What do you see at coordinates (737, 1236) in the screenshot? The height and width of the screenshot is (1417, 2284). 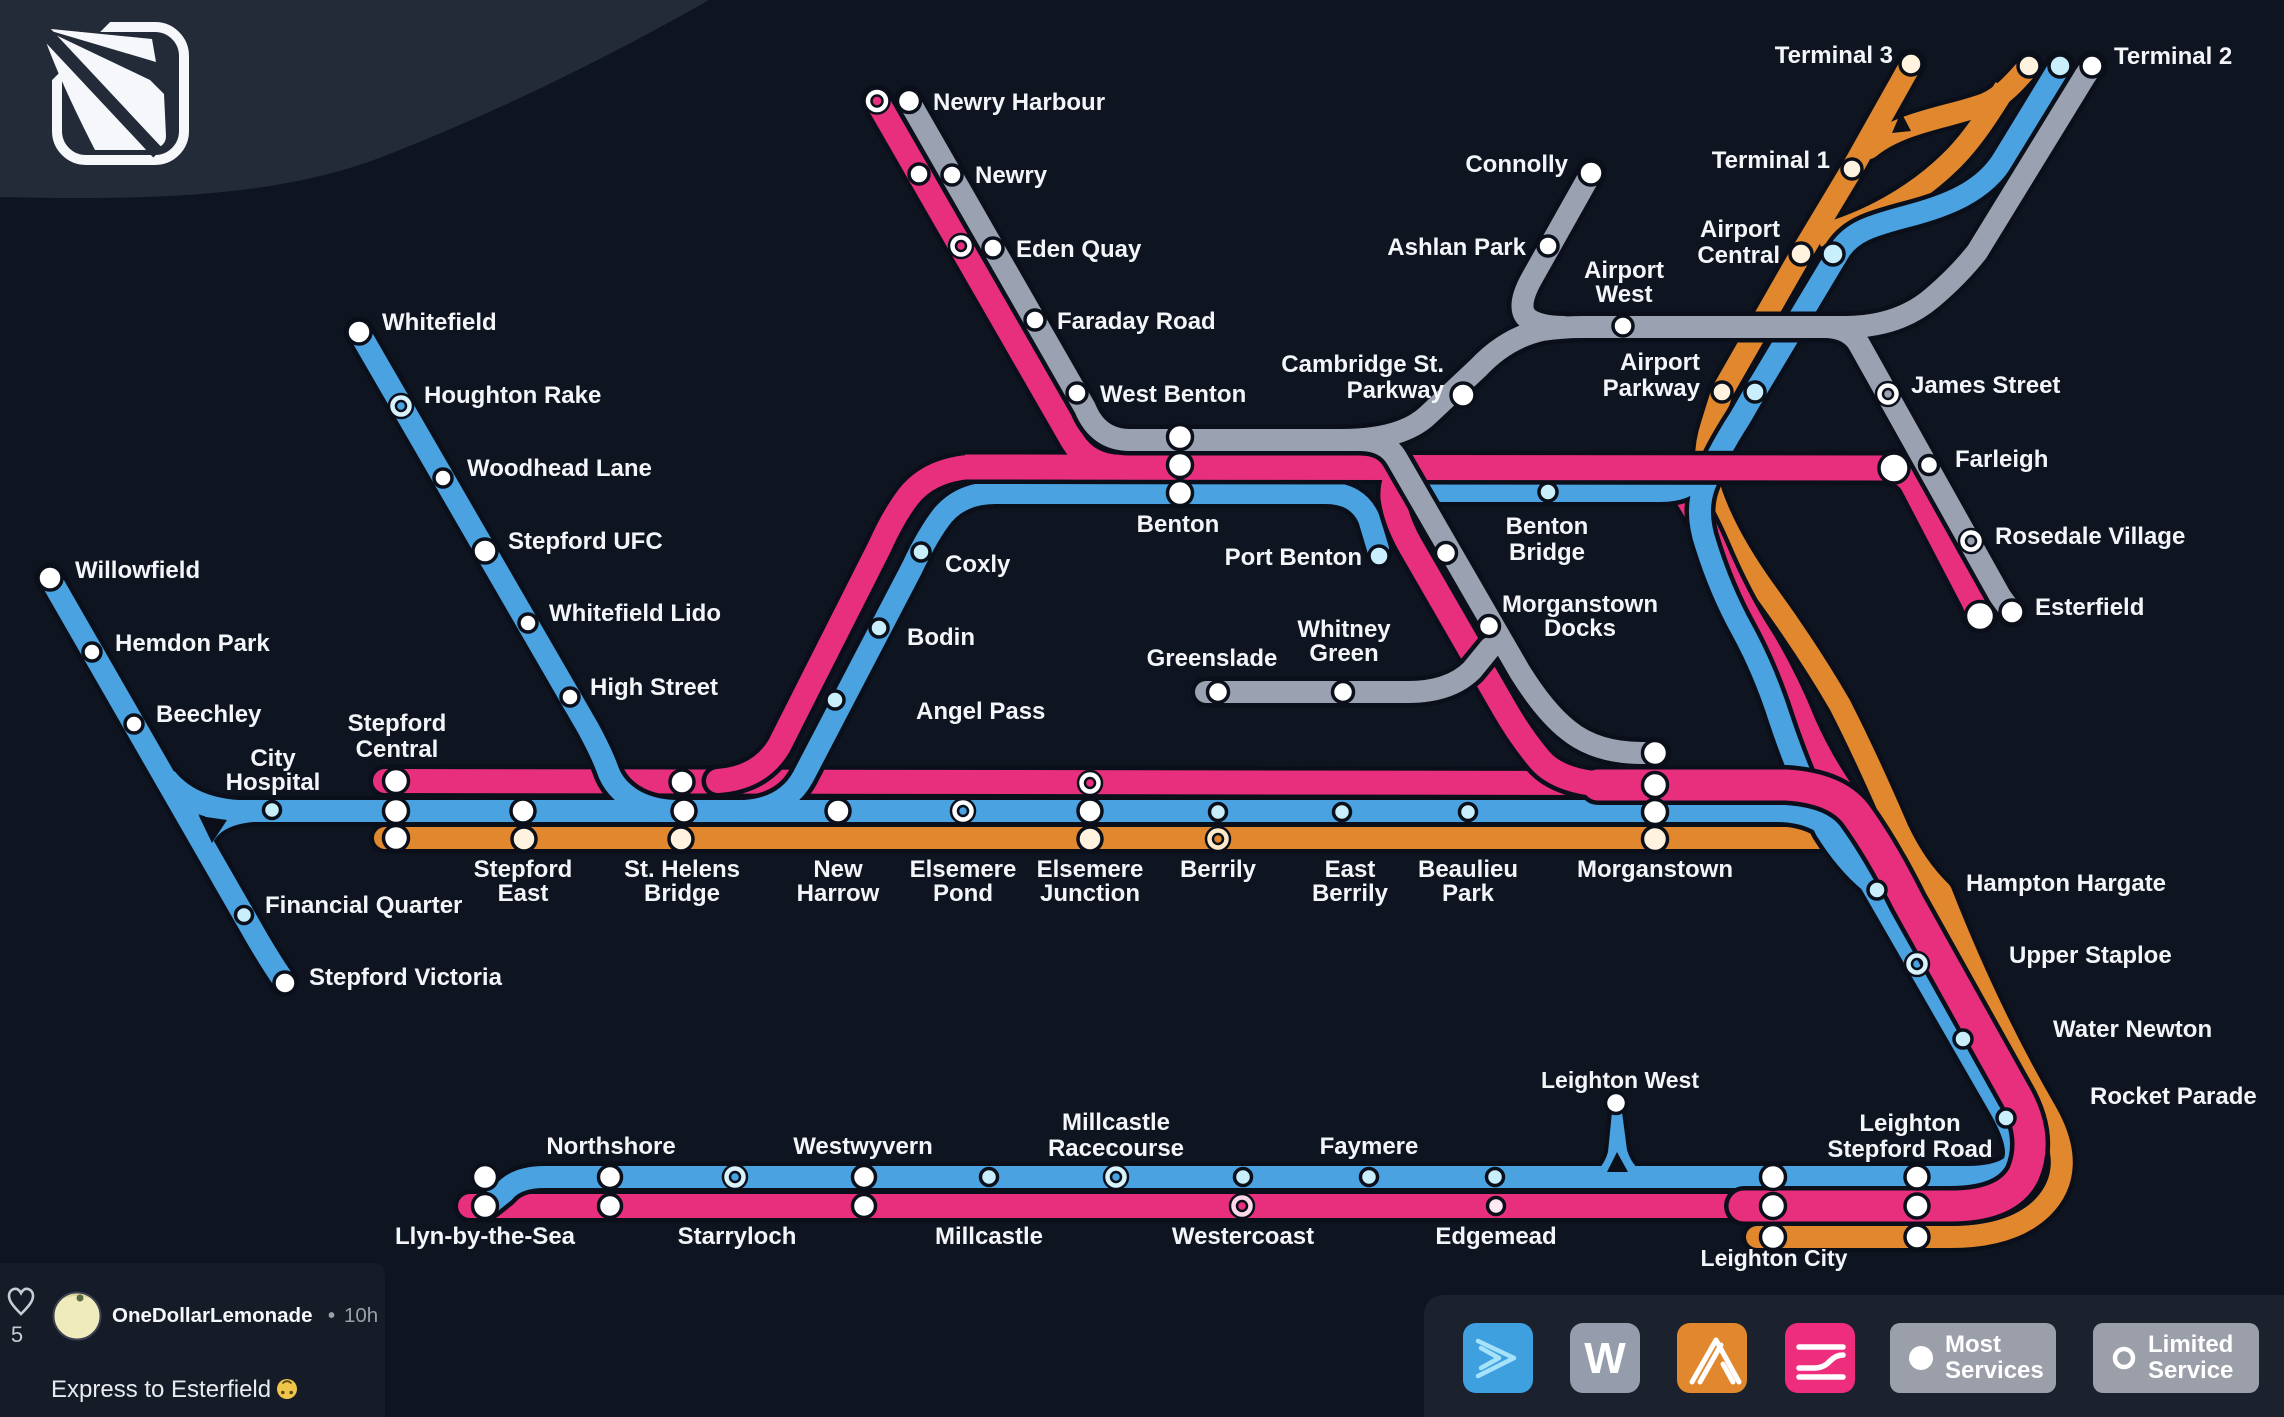 I see `svg-text: Starryloch` at bounding box center [737, 1236].